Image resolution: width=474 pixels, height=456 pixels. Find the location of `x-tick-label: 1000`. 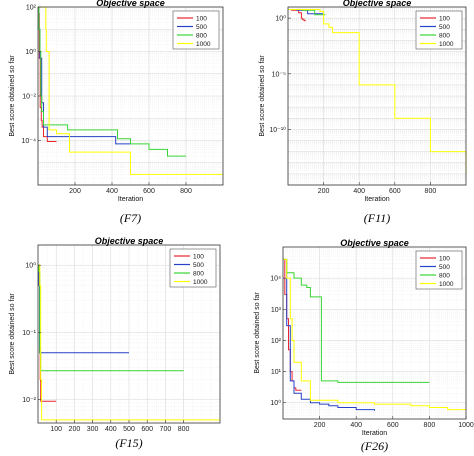

x-tick-label: 1000 is located at coordinates (466, 425).